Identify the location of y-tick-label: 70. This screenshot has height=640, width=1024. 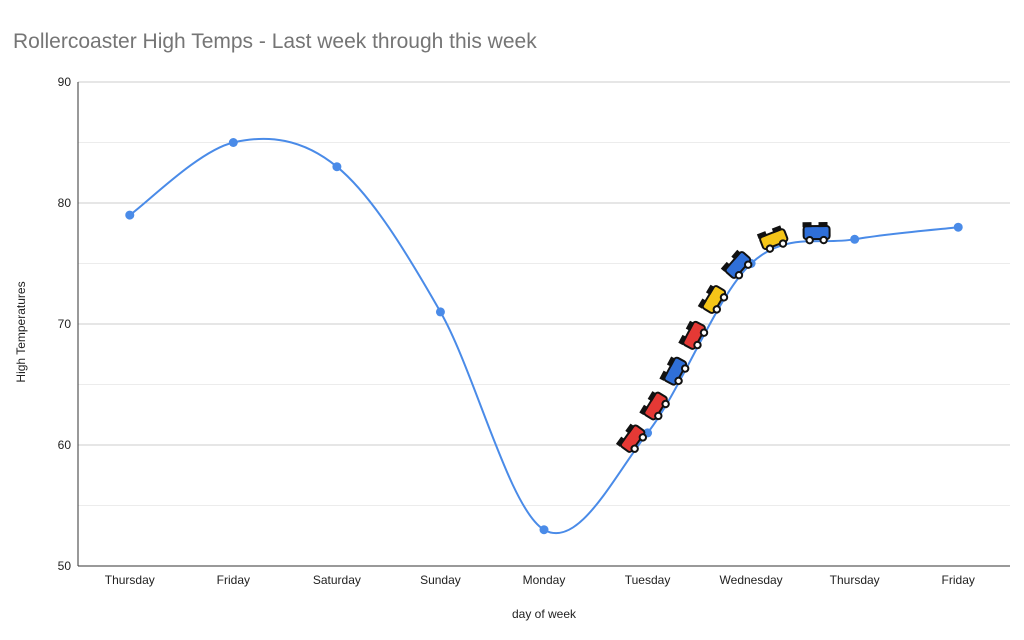
(65, 324).